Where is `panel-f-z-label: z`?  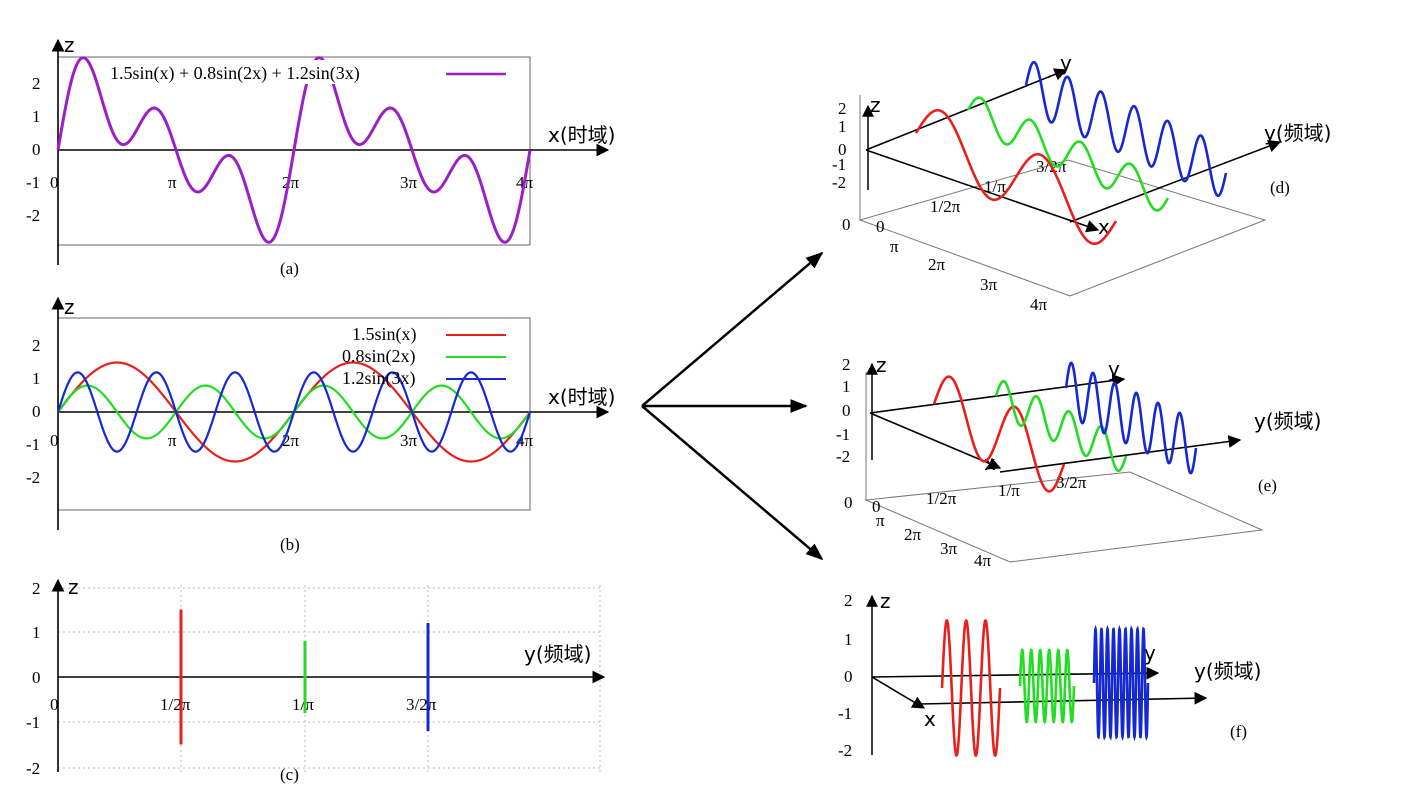 panel-f-z-label: z is located at coordinates (885, 601).